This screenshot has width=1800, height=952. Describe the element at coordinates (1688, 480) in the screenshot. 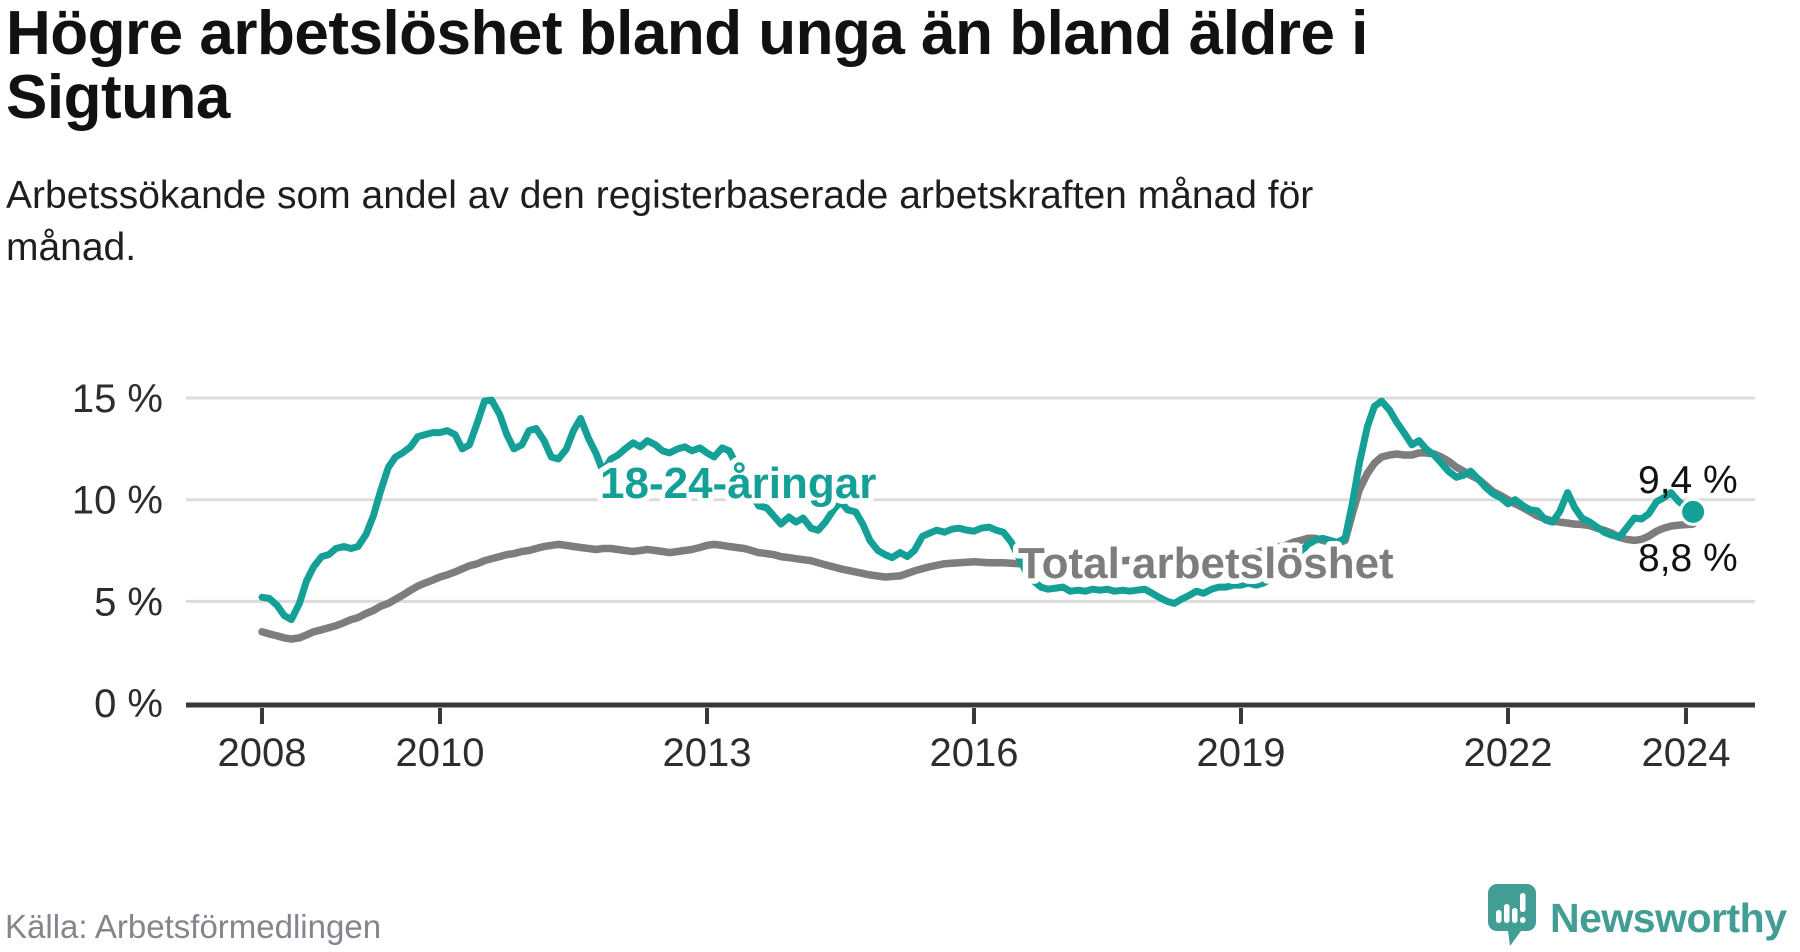

I see `end-value-label-youth: 9,4 %` at that location.